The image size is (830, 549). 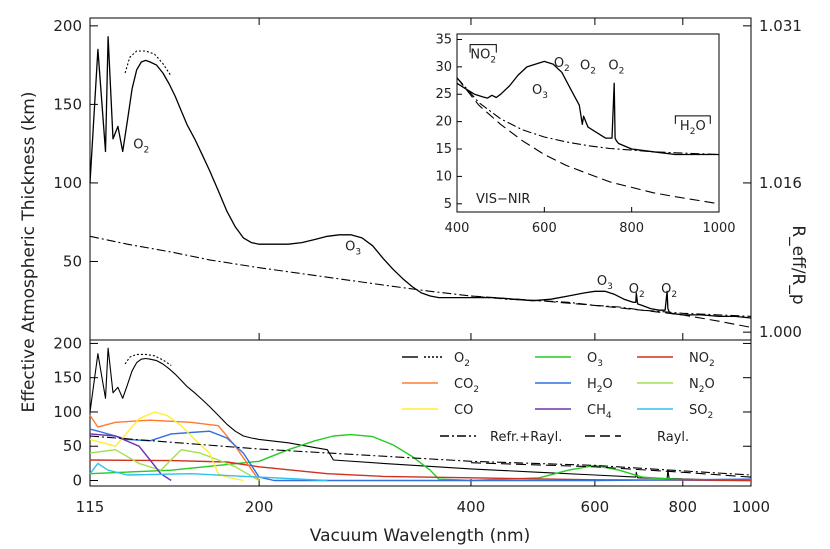 I want to click on top-y-tick-label: 100, so click(x=67, y=183).